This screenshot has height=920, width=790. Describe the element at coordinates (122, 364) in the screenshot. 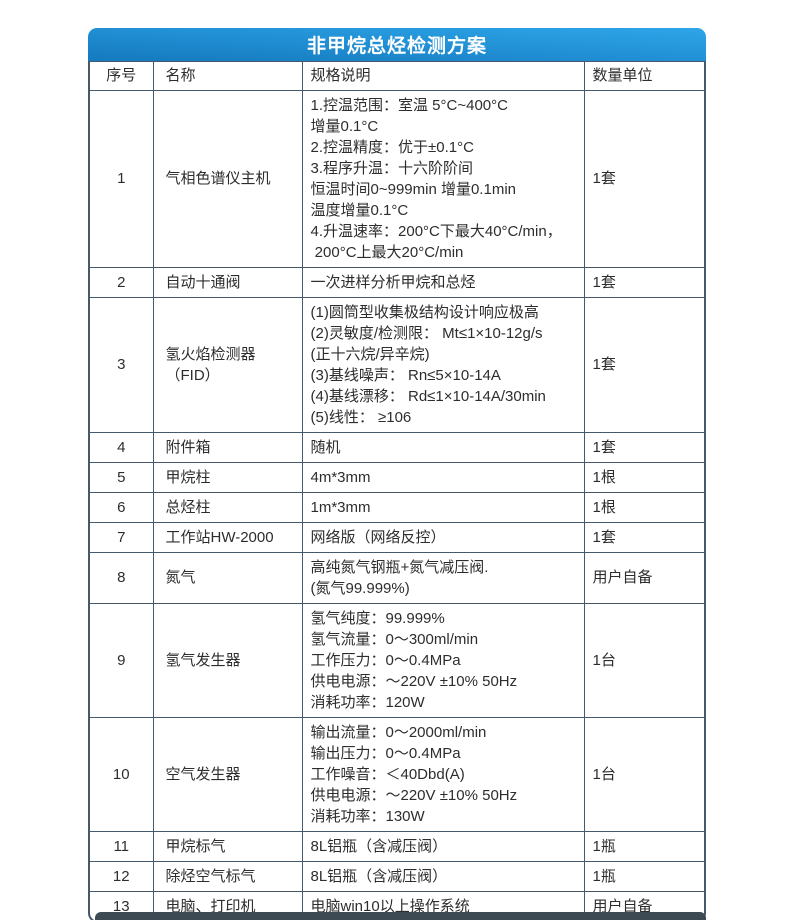

I see `row-no: 3` at that location.